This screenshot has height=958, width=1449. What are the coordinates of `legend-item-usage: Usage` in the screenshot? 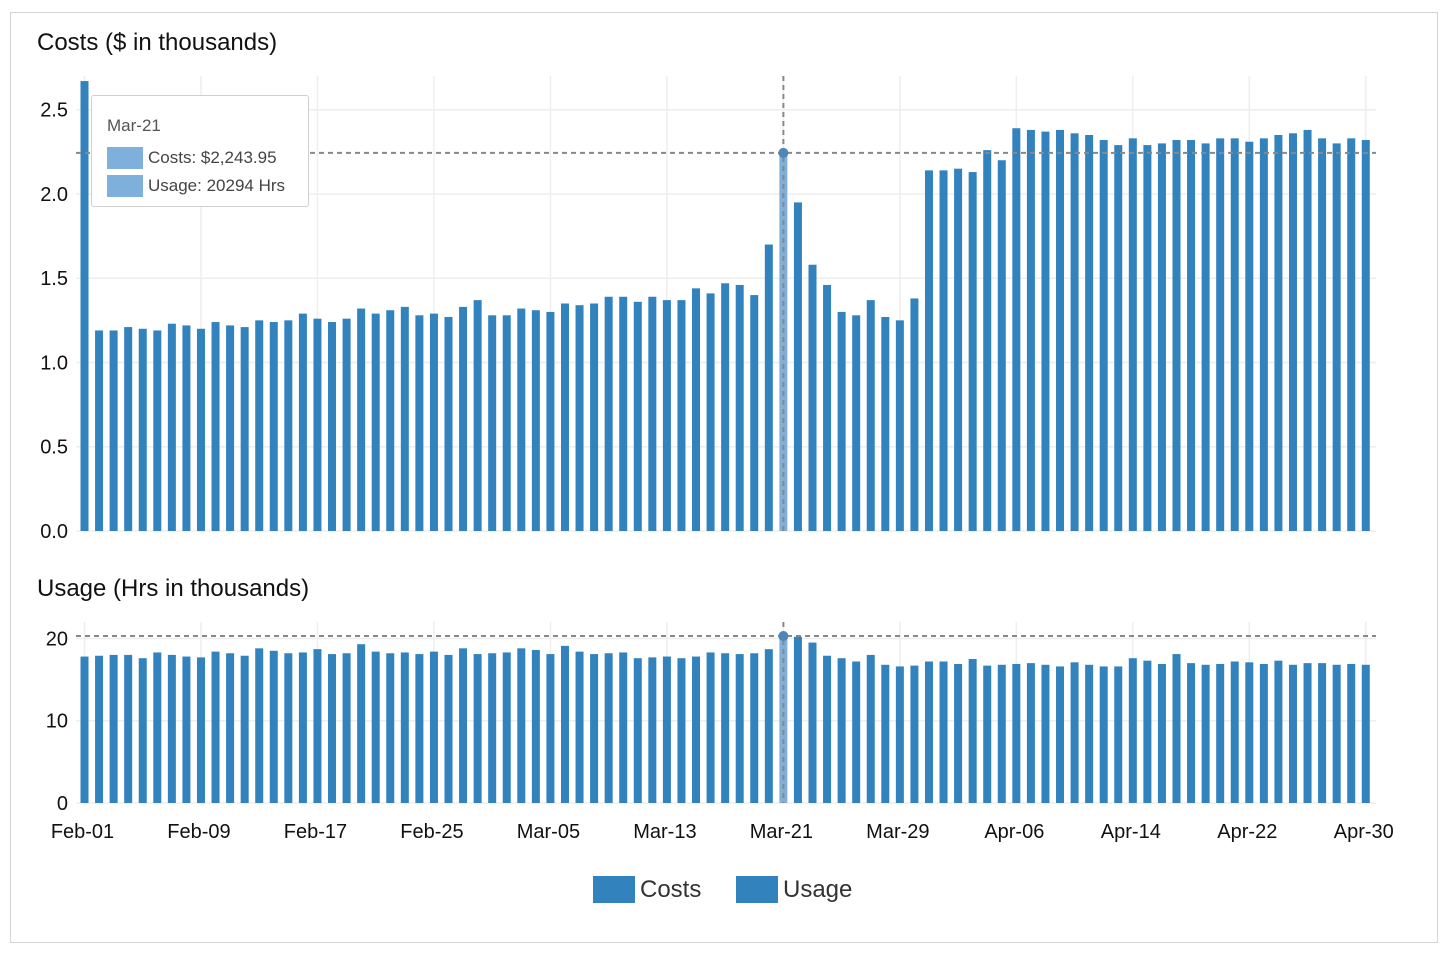 It's located at (794, 889).